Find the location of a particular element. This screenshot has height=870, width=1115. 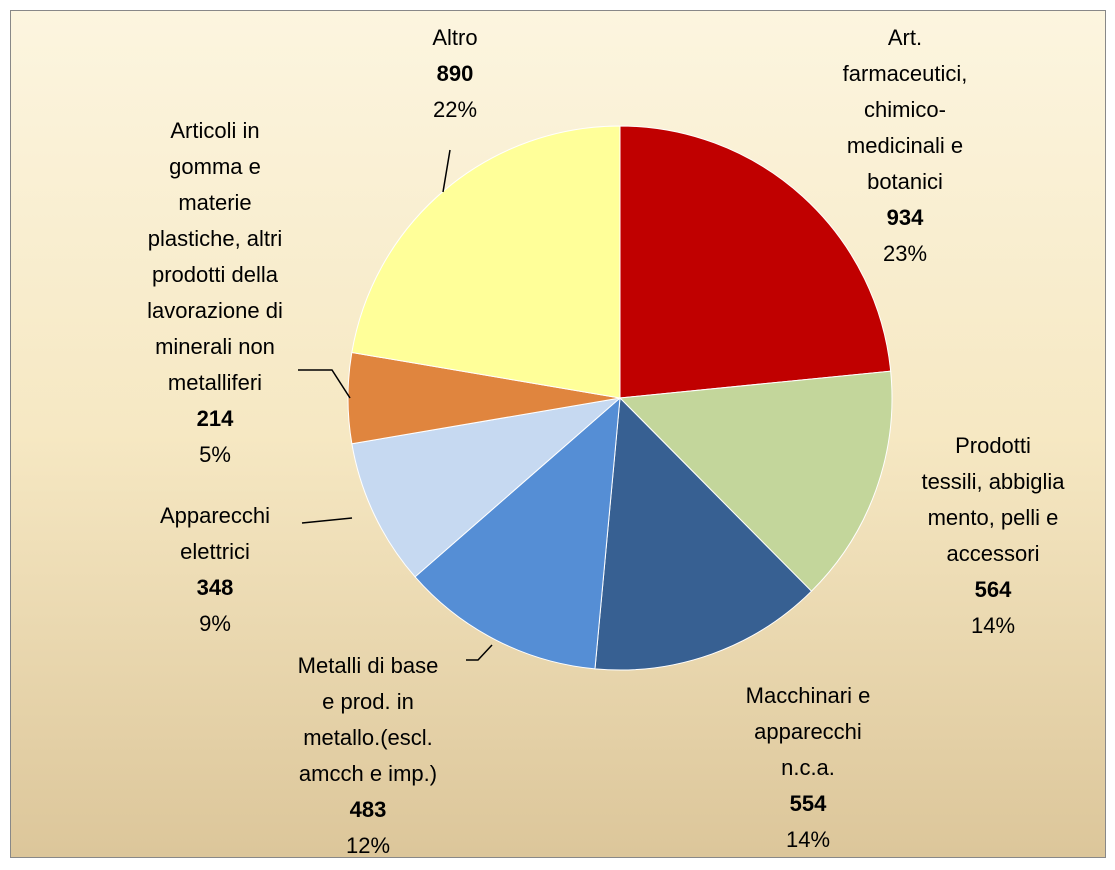

data-label: Macchinari e apparecchi n.c.a. 554 14% is located at coordinates (808, 768).